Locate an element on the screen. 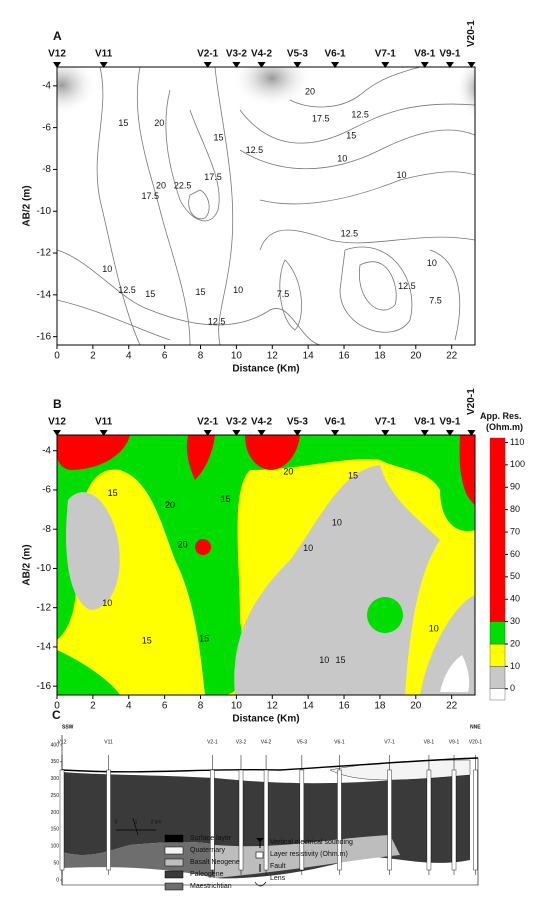 This screenshot has width=540, height=922. colorbar-band is located at coordinates (497, 678).